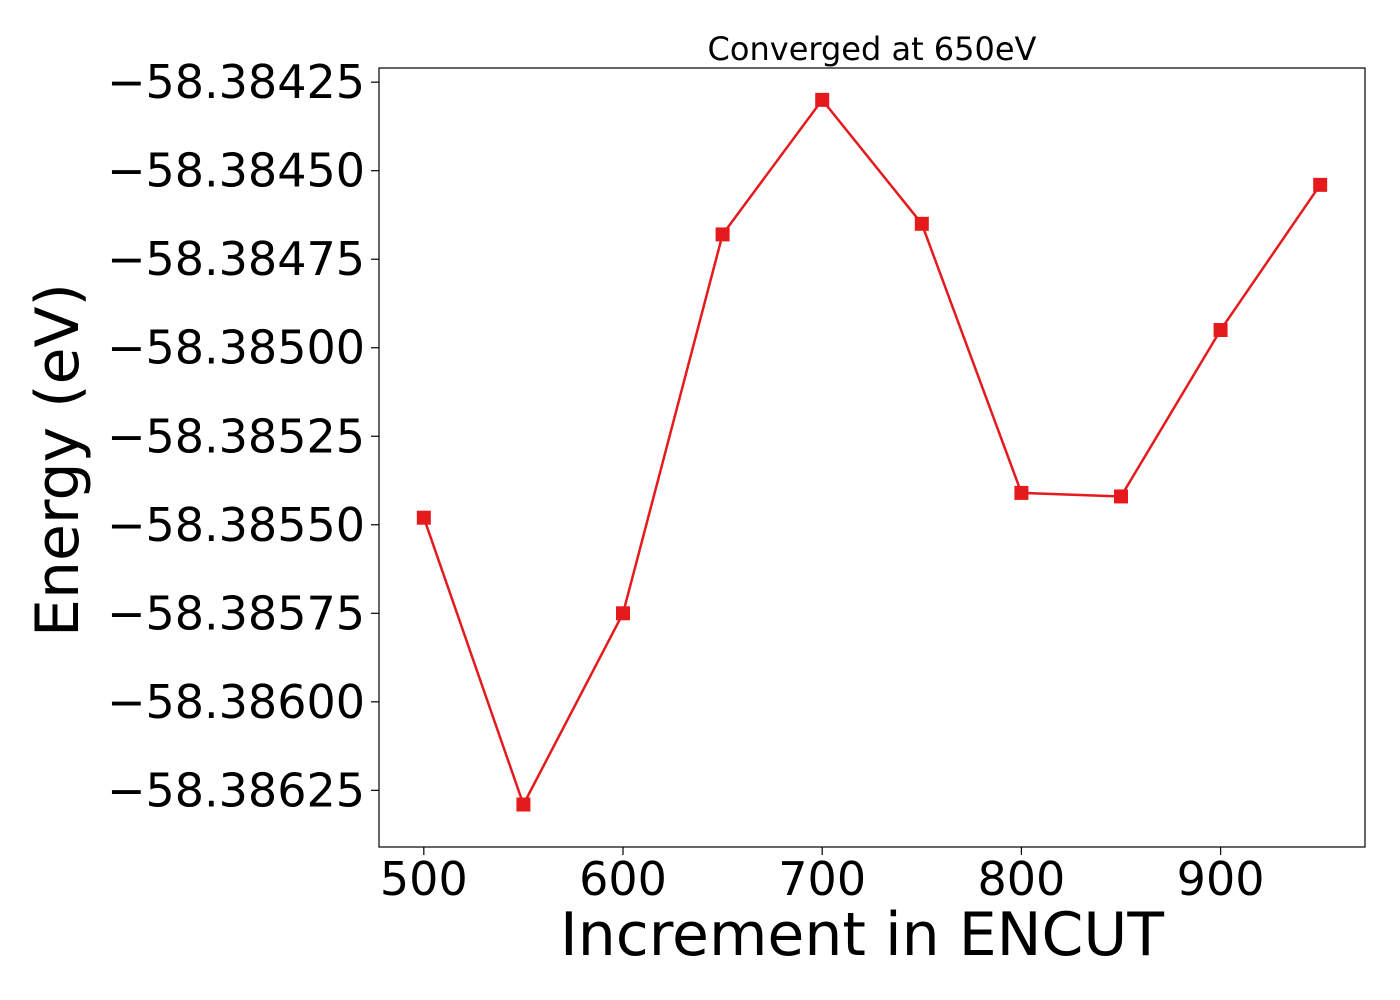 Image resolution: width=1400 pixels, height=1000 pixels. I want to click on y-tick-label: −58.38525, so click(236, 436).